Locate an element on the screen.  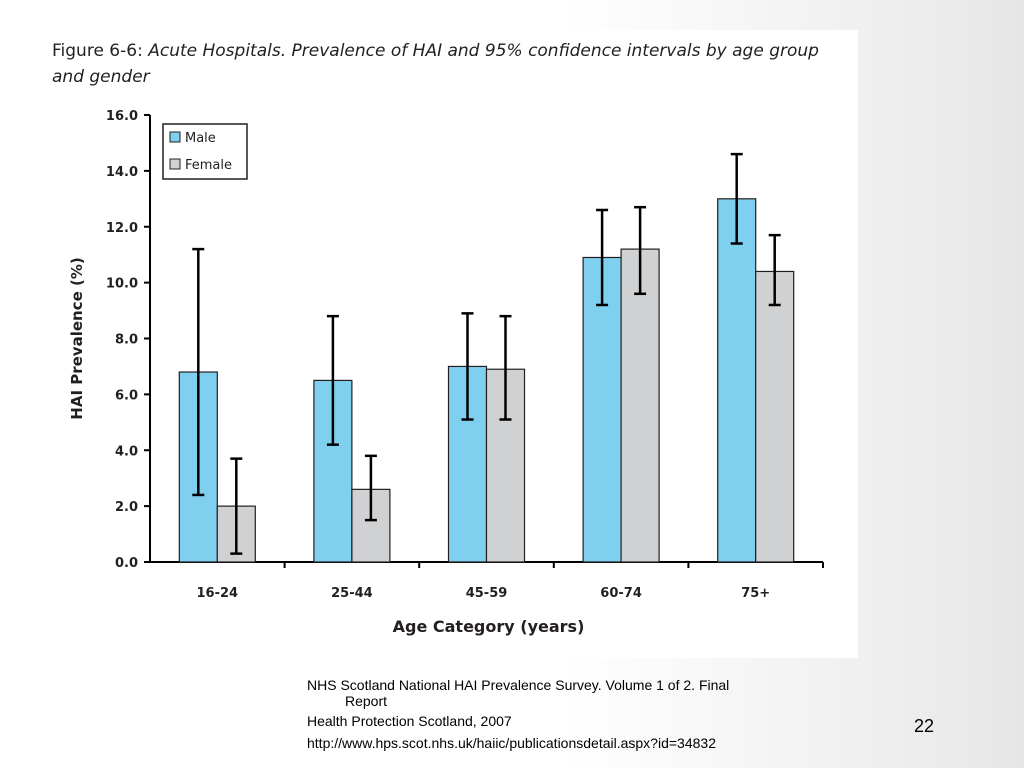
y-tick-label: 10.0 is located at coordinates (122, 284).